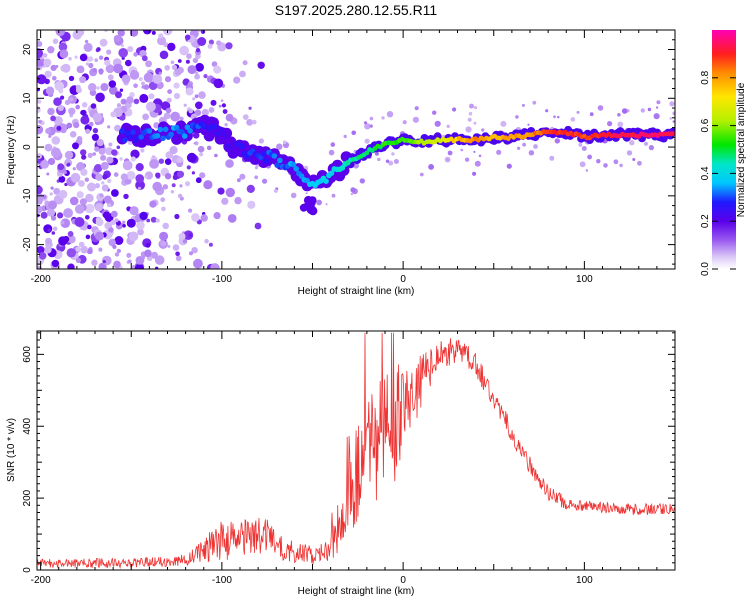 This screenshot has width=750, height=600. Describe the element at coordinates (222, 279) in the screenshot. I see `spectrogram-x-tick-label: -100` at that location.